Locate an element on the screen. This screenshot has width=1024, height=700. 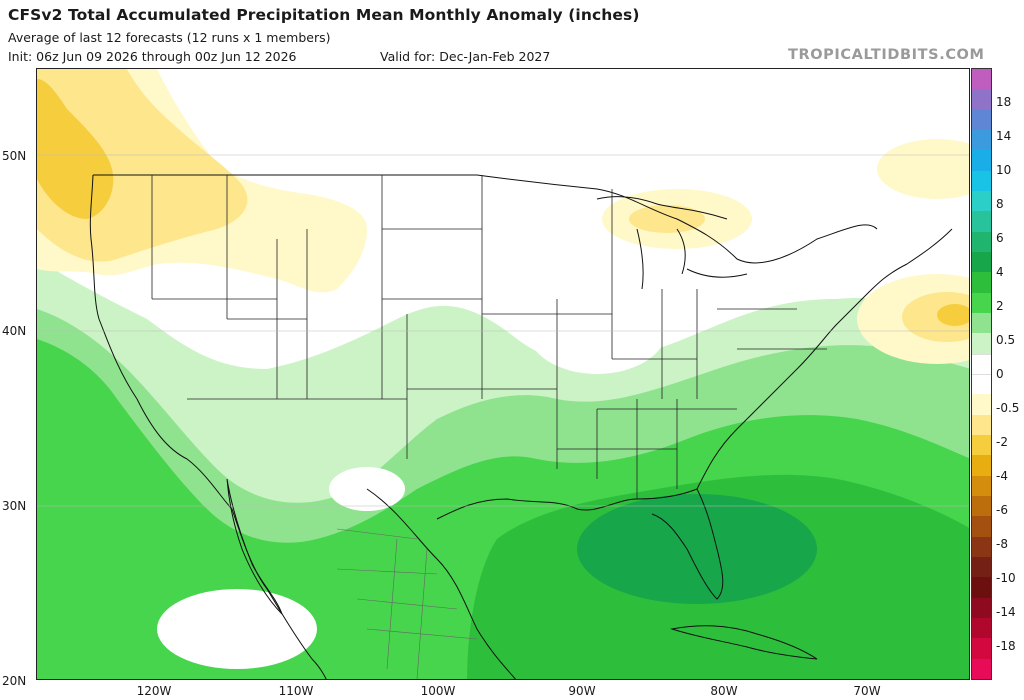
dry-anomaly-northwest-strong is located at coordinates (75, 149).